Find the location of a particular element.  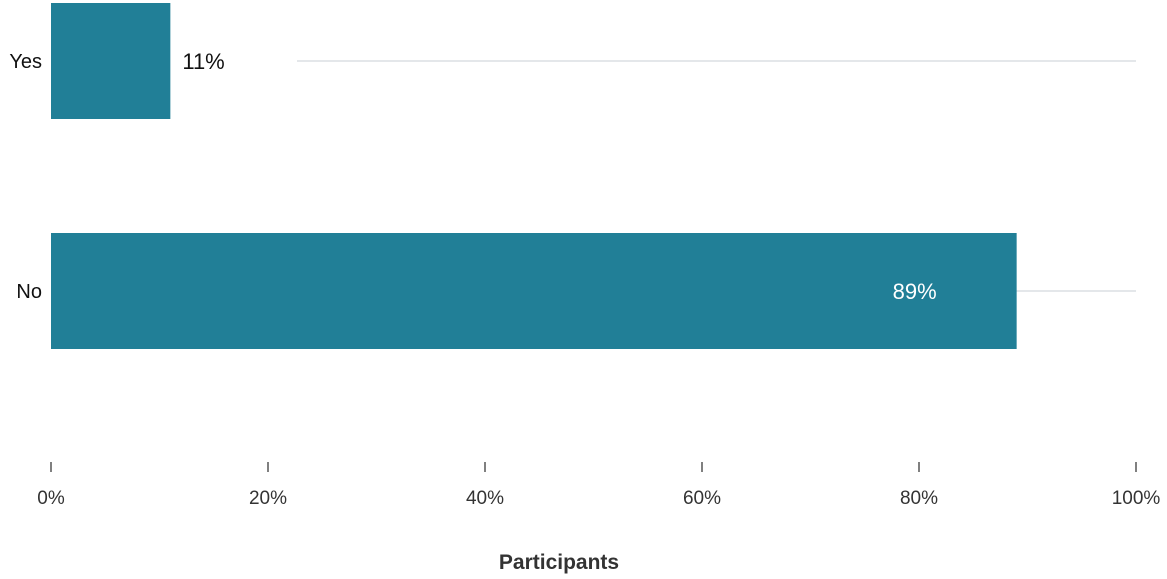

x-axis: 0% 20% 40% 60% 80% 100% is located at coordinates (598, 485).